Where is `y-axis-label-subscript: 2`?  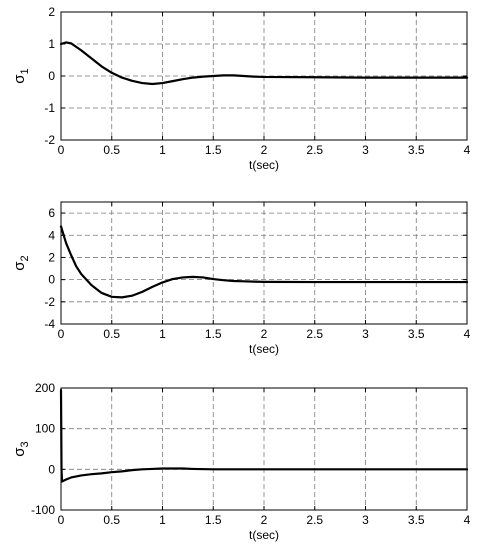 y-axis-label-subscript: 2 is located at coordinates (25, 258).